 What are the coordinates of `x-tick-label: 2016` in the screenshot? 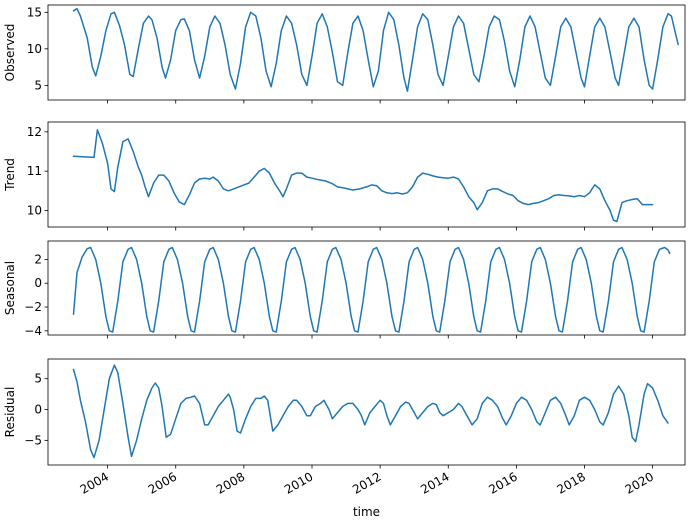 It's located at (502, 482).